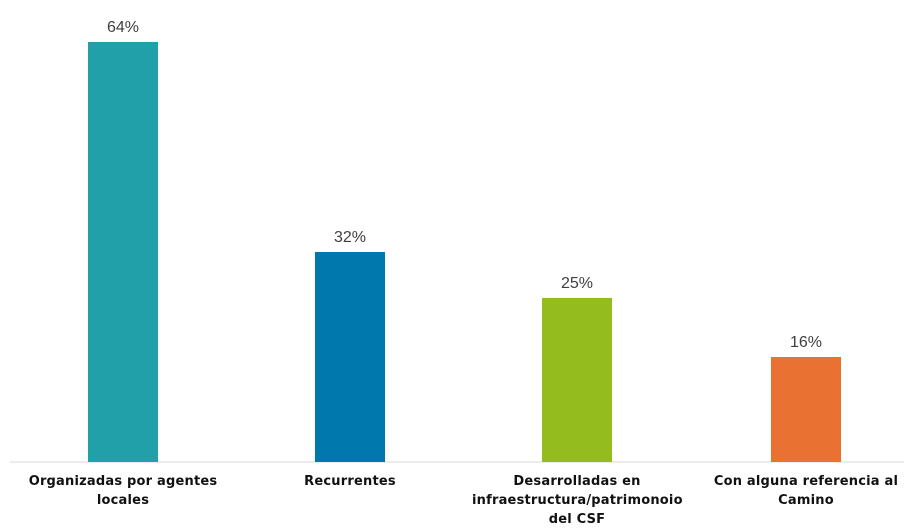 The height and width of the screenshot is (531, 909). I want to click on data-label-2: 32%, so click(350, 237).